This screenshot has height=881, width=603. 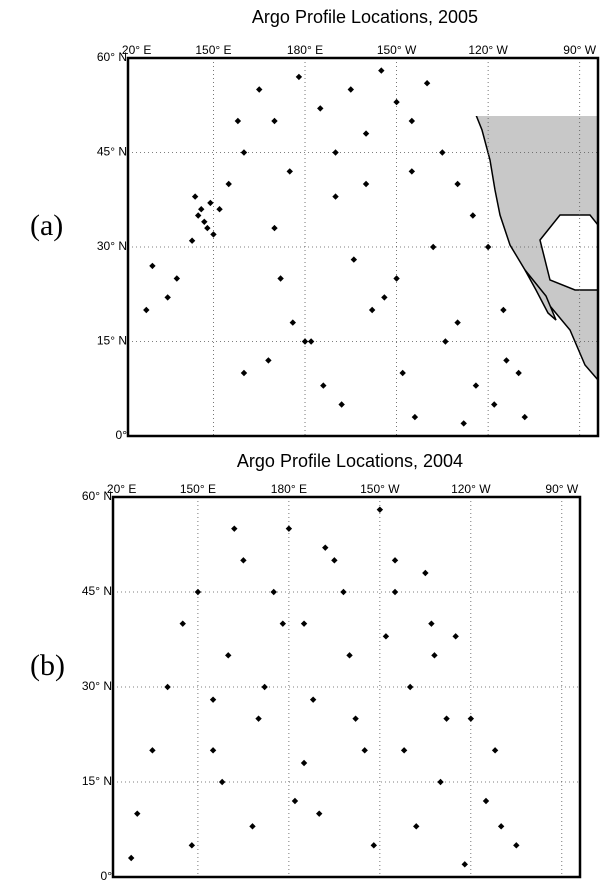 I want to click on x-tick-label: 150° E, so click(x=198, y=489).